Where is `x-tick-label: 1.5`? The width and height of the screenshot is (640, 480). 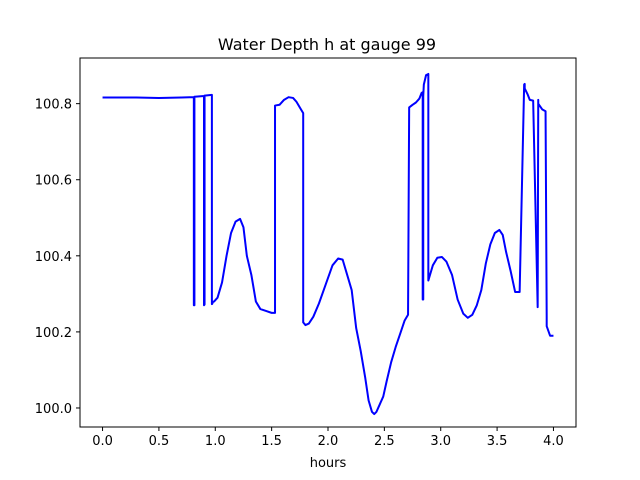
x-tick-label: 1.5 is located at coordinates (271, 441).